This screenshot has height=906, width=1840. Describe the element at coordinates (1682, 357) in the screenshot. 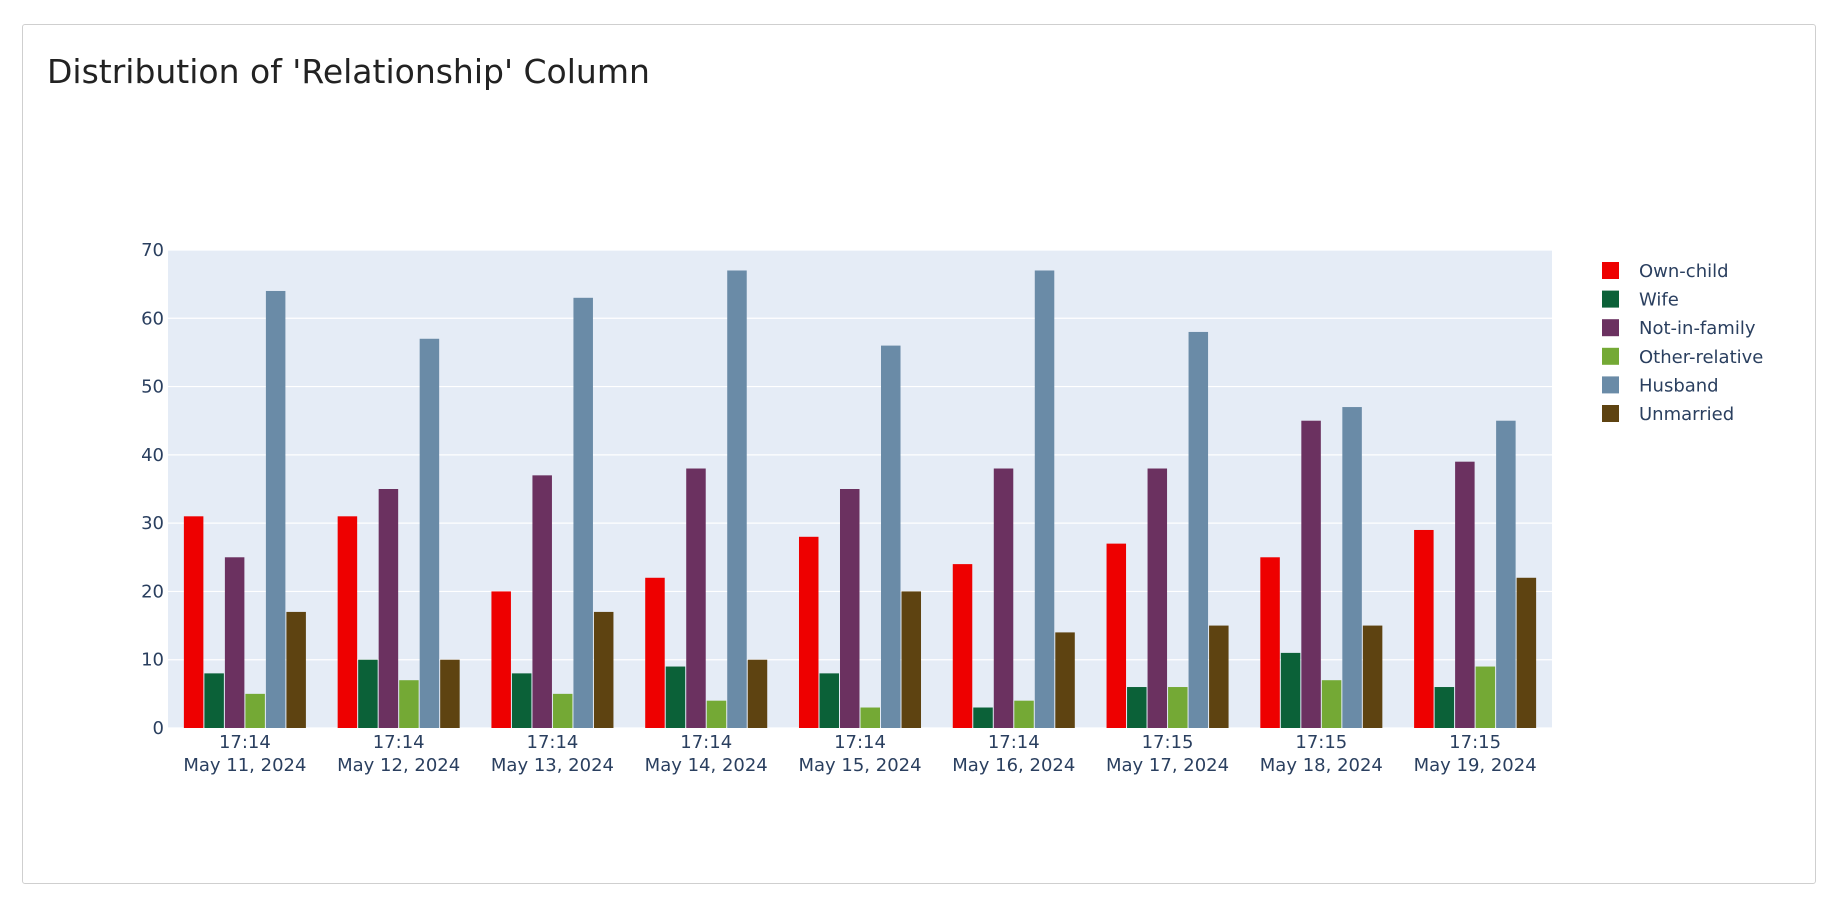

I see `legend-item: Other-relative` at that location.